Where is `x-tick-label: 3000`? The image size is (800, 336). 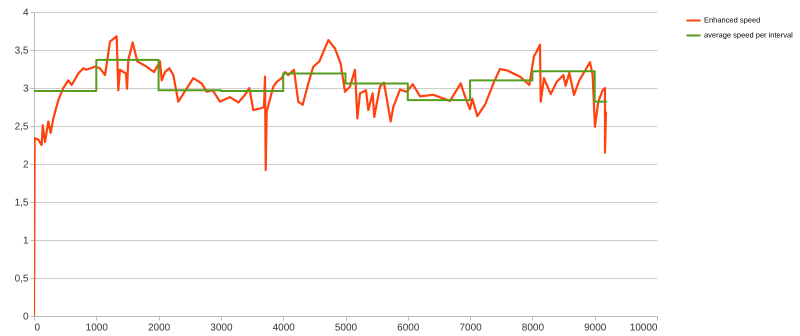
x-tick-label: 3000 is located at coordinates (221, 328).